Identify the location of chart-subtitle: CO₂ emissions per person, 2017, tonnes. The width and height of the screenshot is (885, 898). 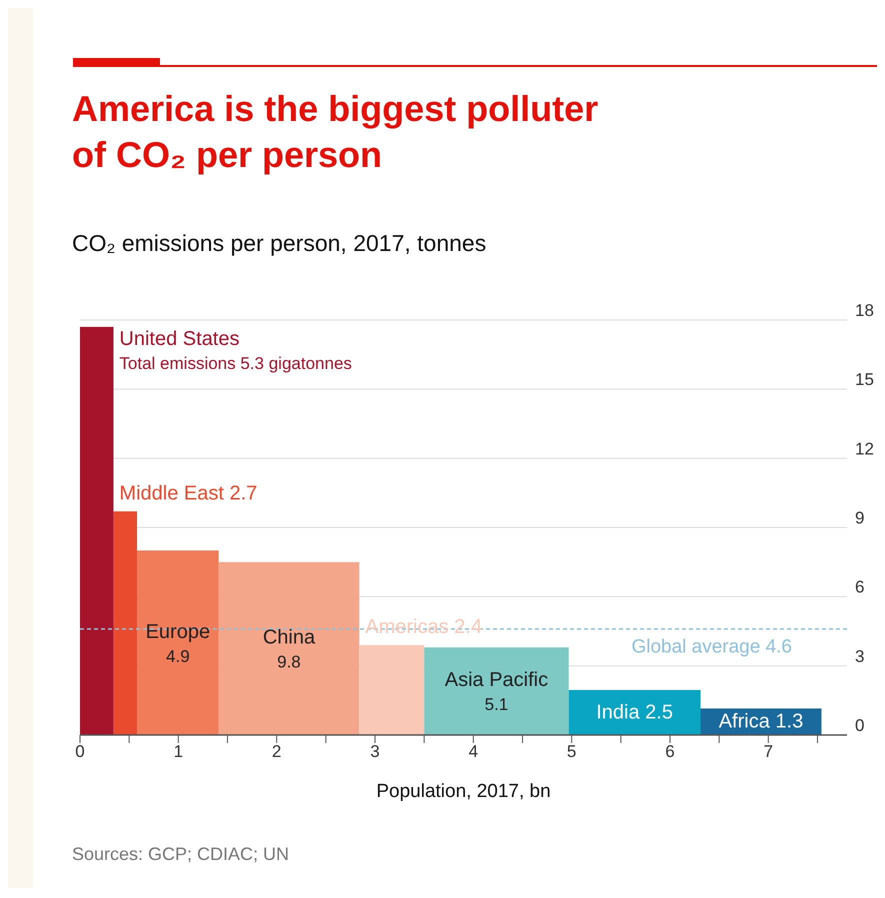
(279, 243).